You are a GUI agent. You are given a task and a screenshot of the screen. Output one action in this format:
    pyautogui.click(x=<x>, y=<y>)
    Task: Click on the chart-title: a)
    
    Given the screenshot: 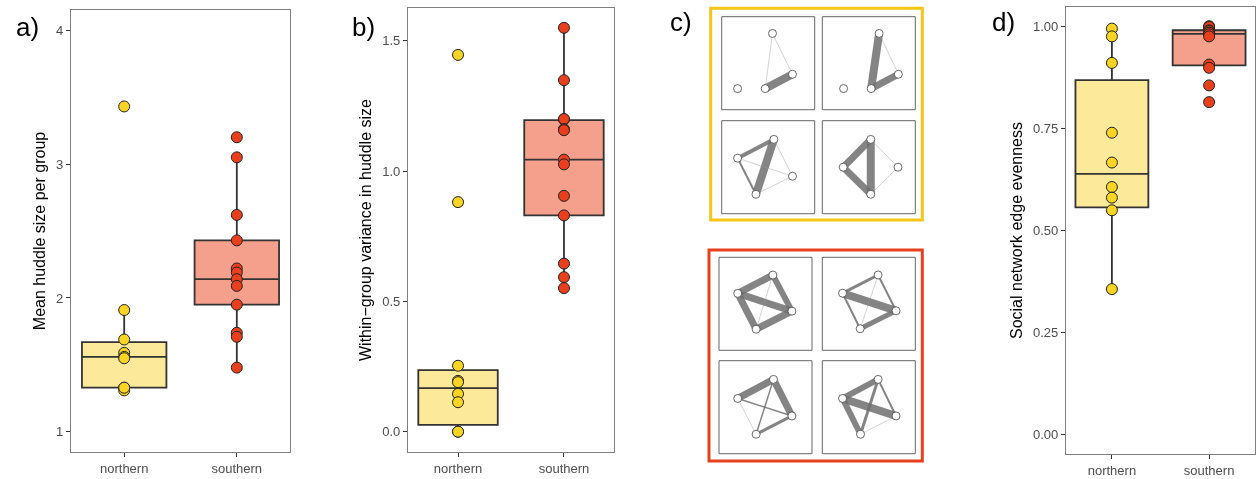 What is the action you would take?
    pyautogui.click(x=28, y=27)
    